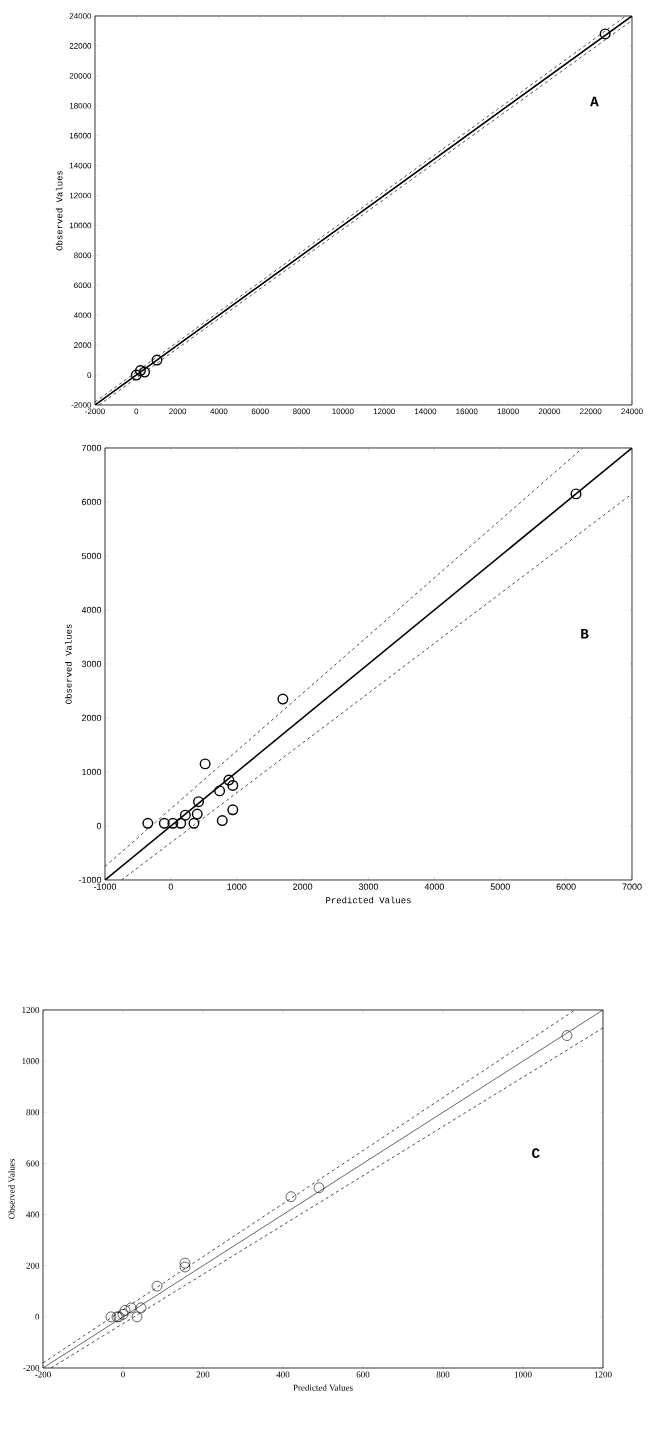  Describe the element at coordinates (91, 718) in the screenshot. I see `y-tick-label: 2000` at that location.